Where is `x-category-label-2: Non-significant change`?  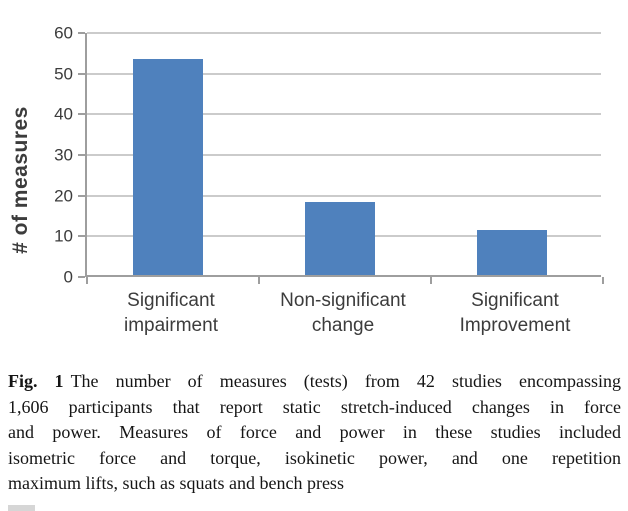 x-category-label-2: Non-significant change is located at coordinates (343, 313).